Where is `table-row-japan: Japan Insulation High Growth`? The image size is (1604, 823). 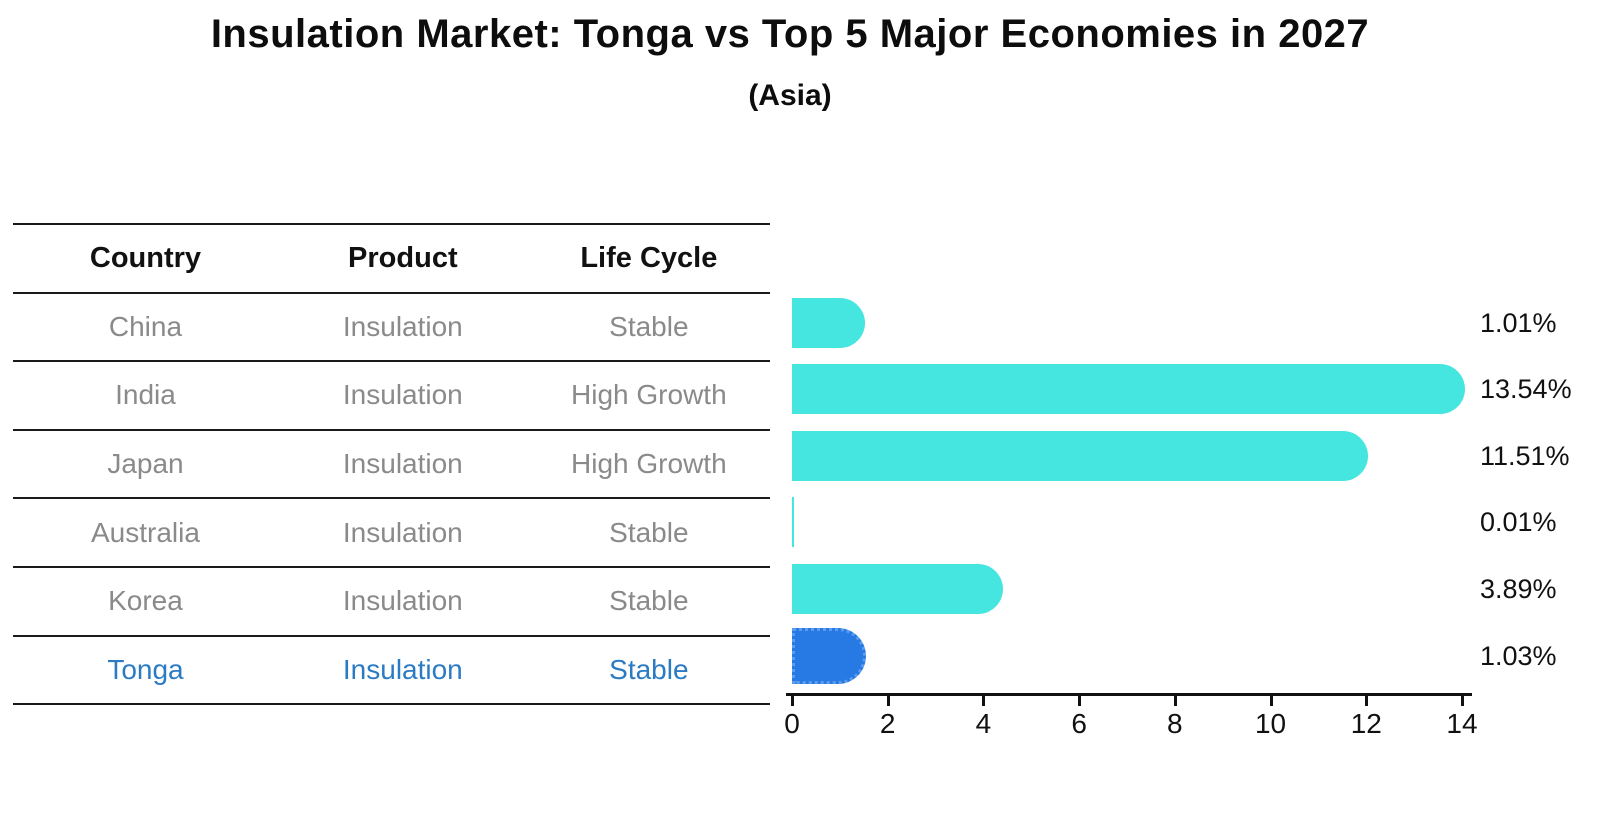 table-row-japan: Japan Insulation High Growth is located at coordinates (391, 463).